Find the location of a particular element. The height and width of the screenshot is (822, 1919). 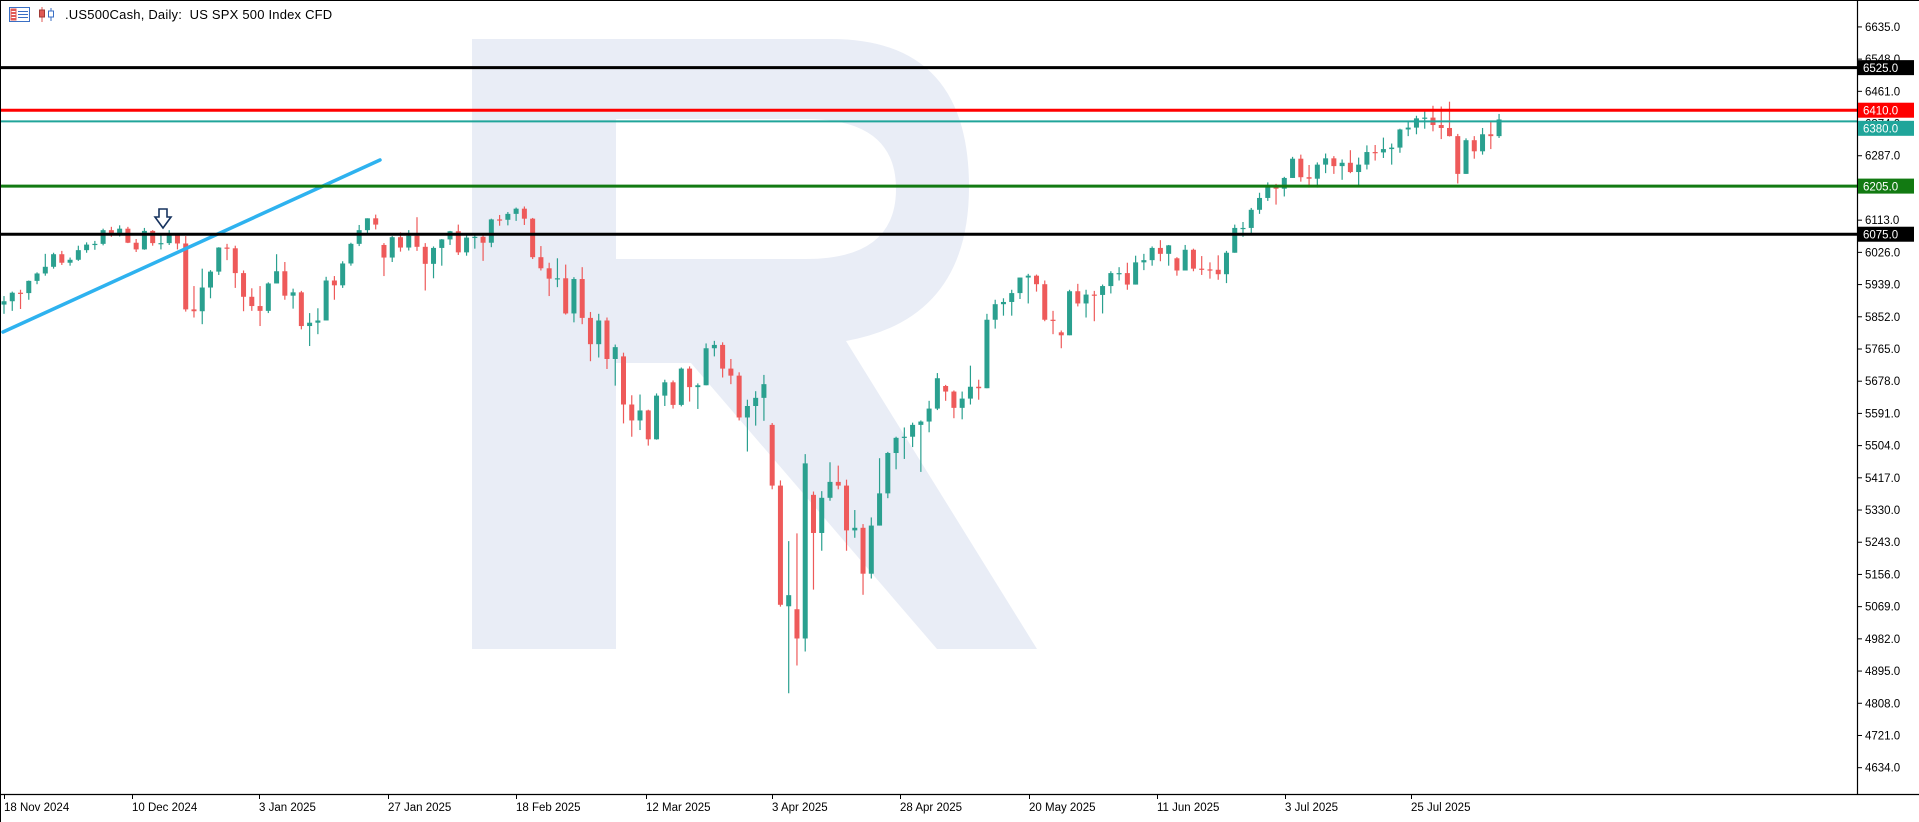

svg-text: 6525.0 is located at coordinates (1880, 69).